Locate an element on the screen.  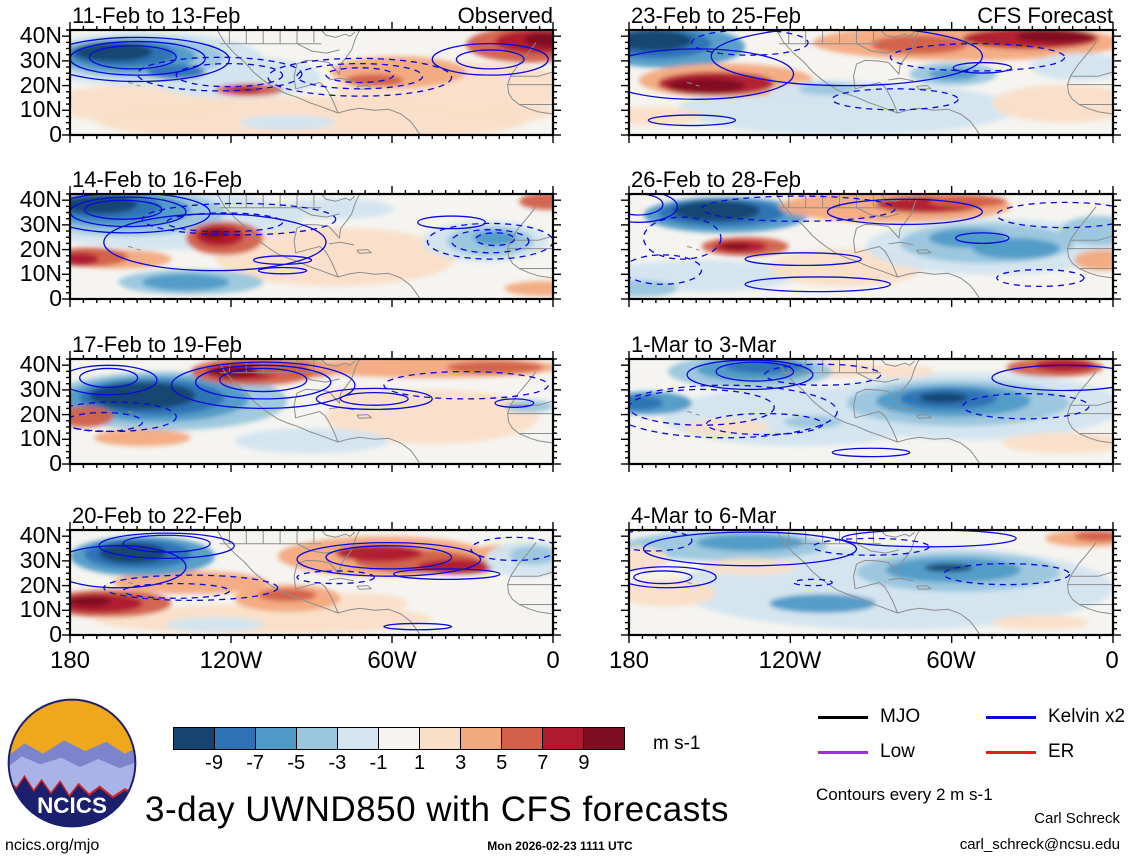
legend-item: Low is located at coordinates (902, 752).